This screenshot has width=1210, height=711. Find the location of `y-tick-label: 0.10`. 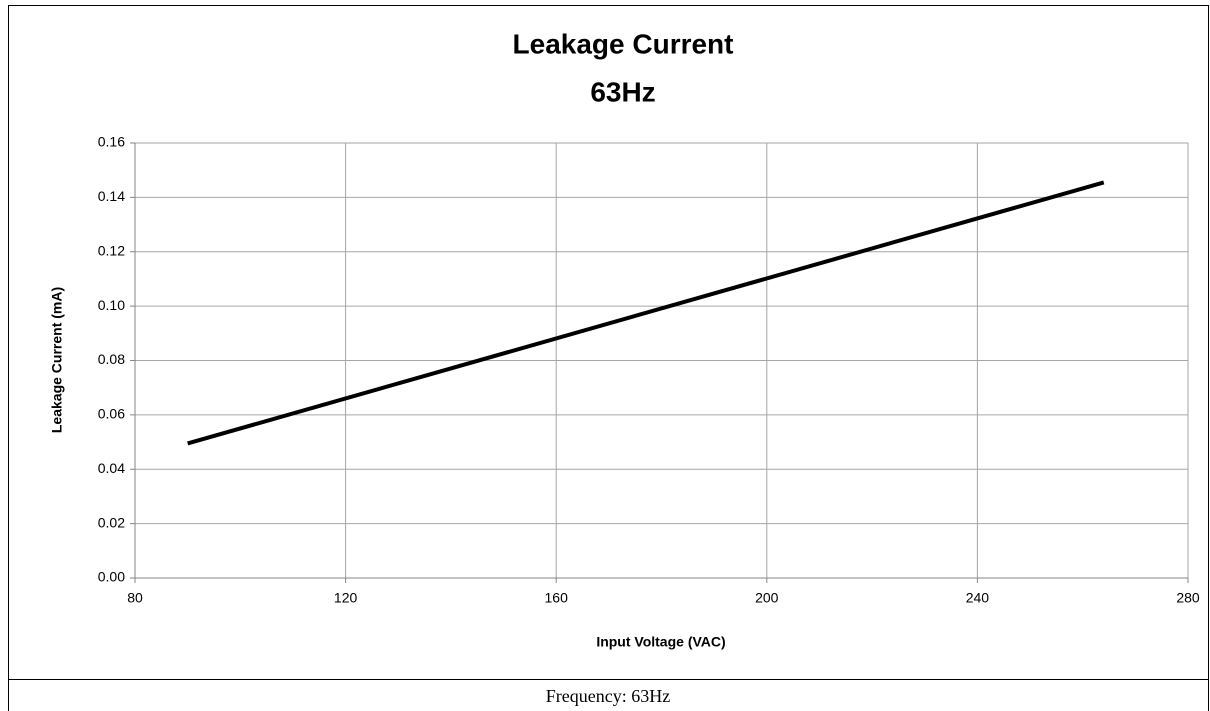

y-tick-label: 0.10 is located at coordinates (111, 305).